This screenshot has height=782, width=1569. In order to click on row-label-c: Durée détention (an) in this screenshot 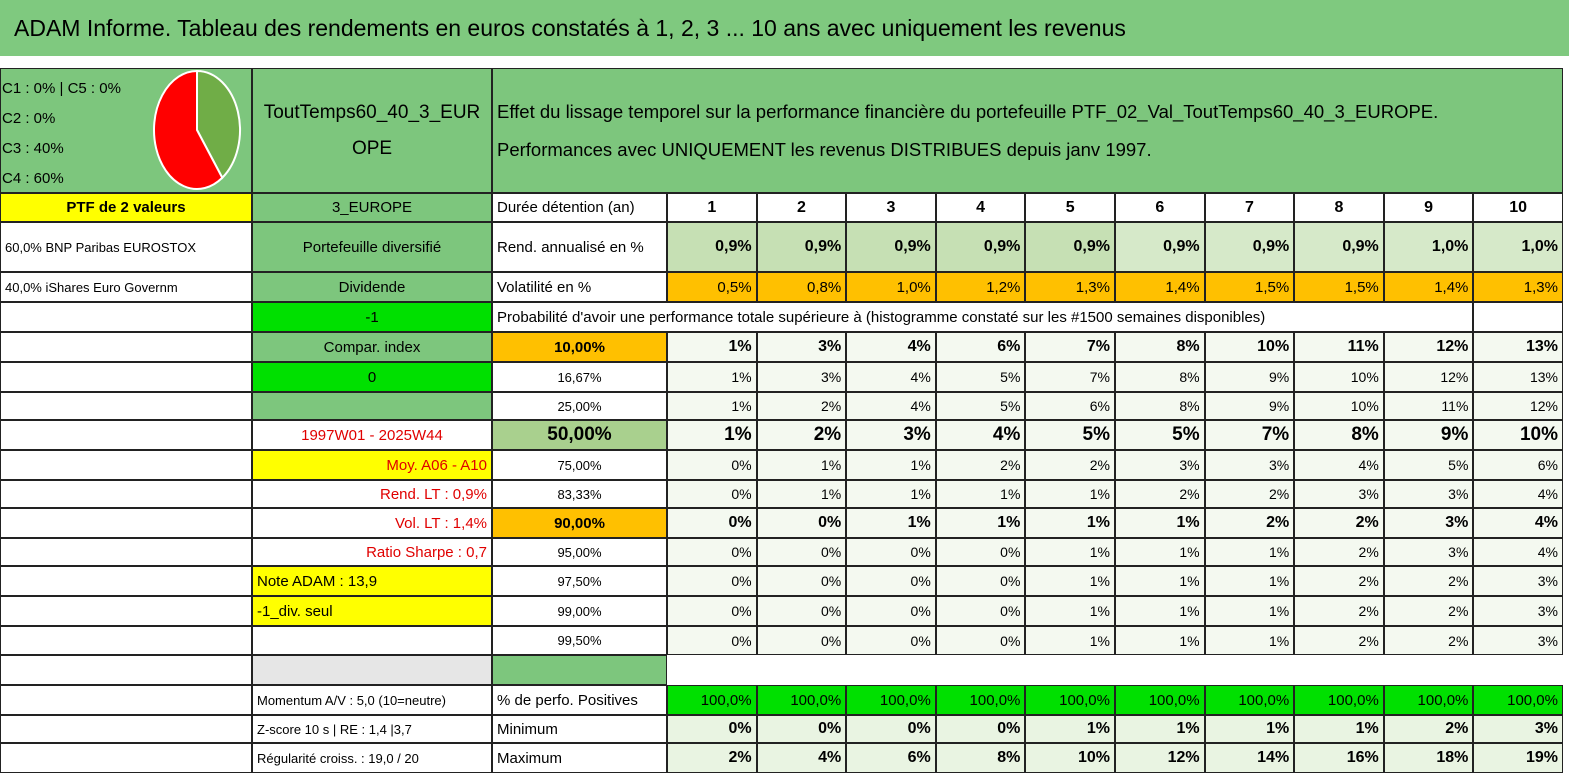, I will do `click(579, 207)`.